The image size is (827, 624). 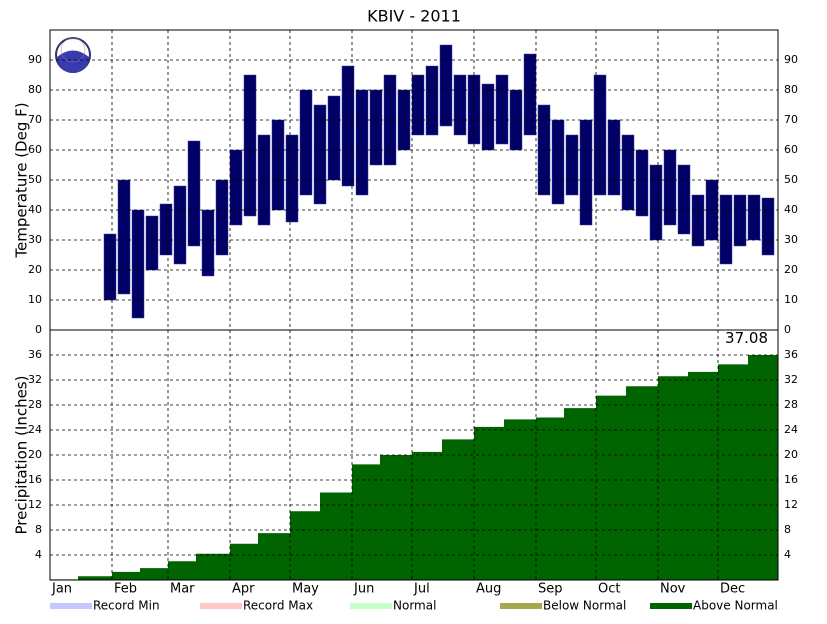 I want to click on x-tick-label: Dec, so click(x=732, y=589).